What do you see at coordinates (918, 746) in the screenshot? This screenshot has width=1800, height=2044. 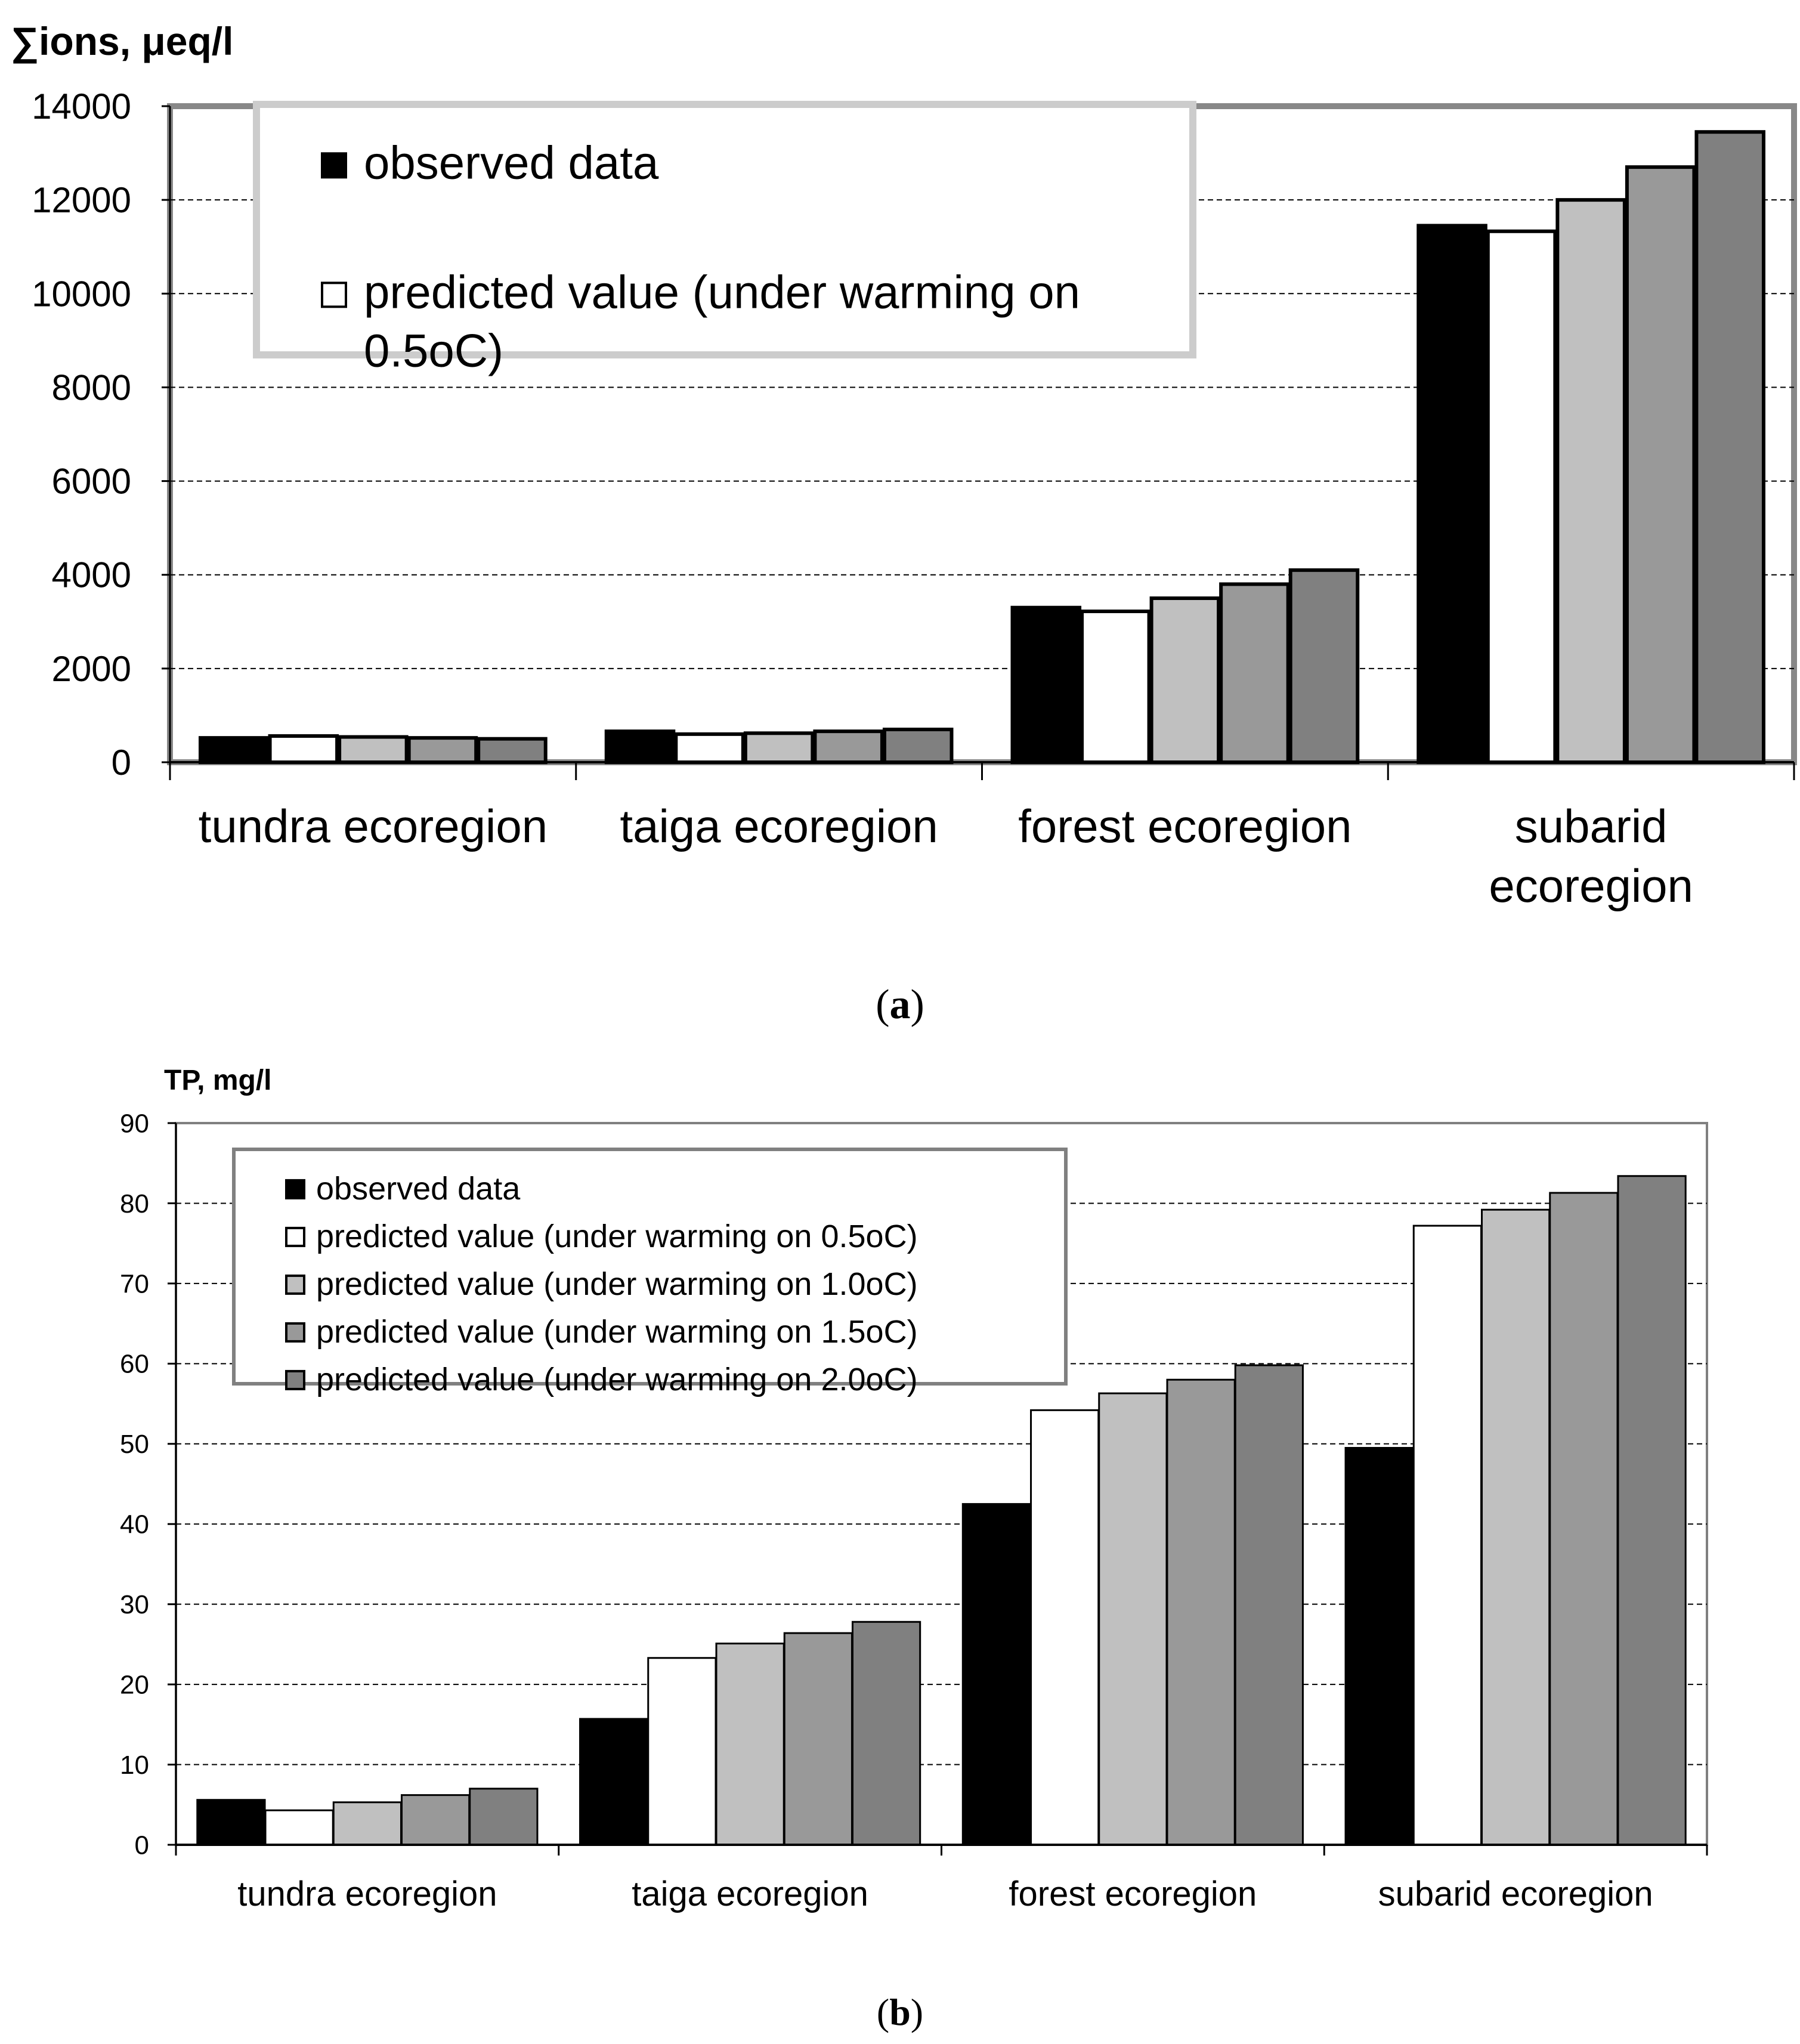 I see `bar-a-s4-c1` at bounding box center [918, 746].